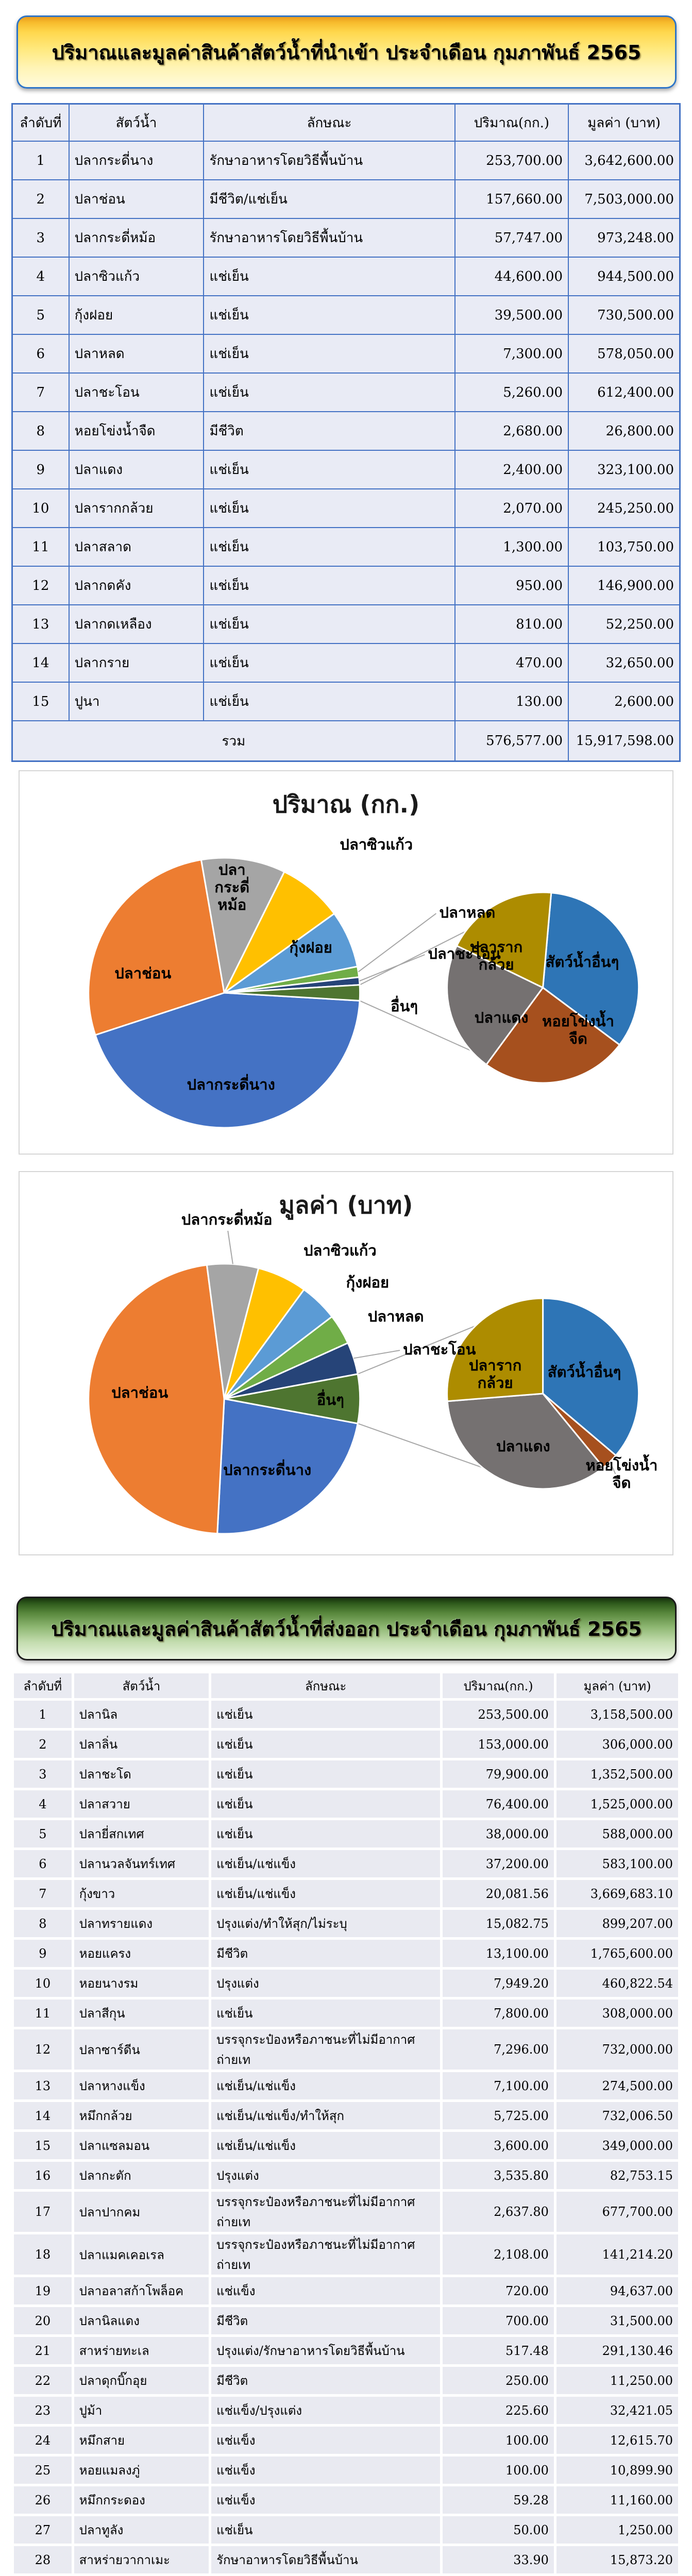 The height and width of the screenshot is (2576, 692). I want to click on table-cell: 578,050.00, so click(624, 354).